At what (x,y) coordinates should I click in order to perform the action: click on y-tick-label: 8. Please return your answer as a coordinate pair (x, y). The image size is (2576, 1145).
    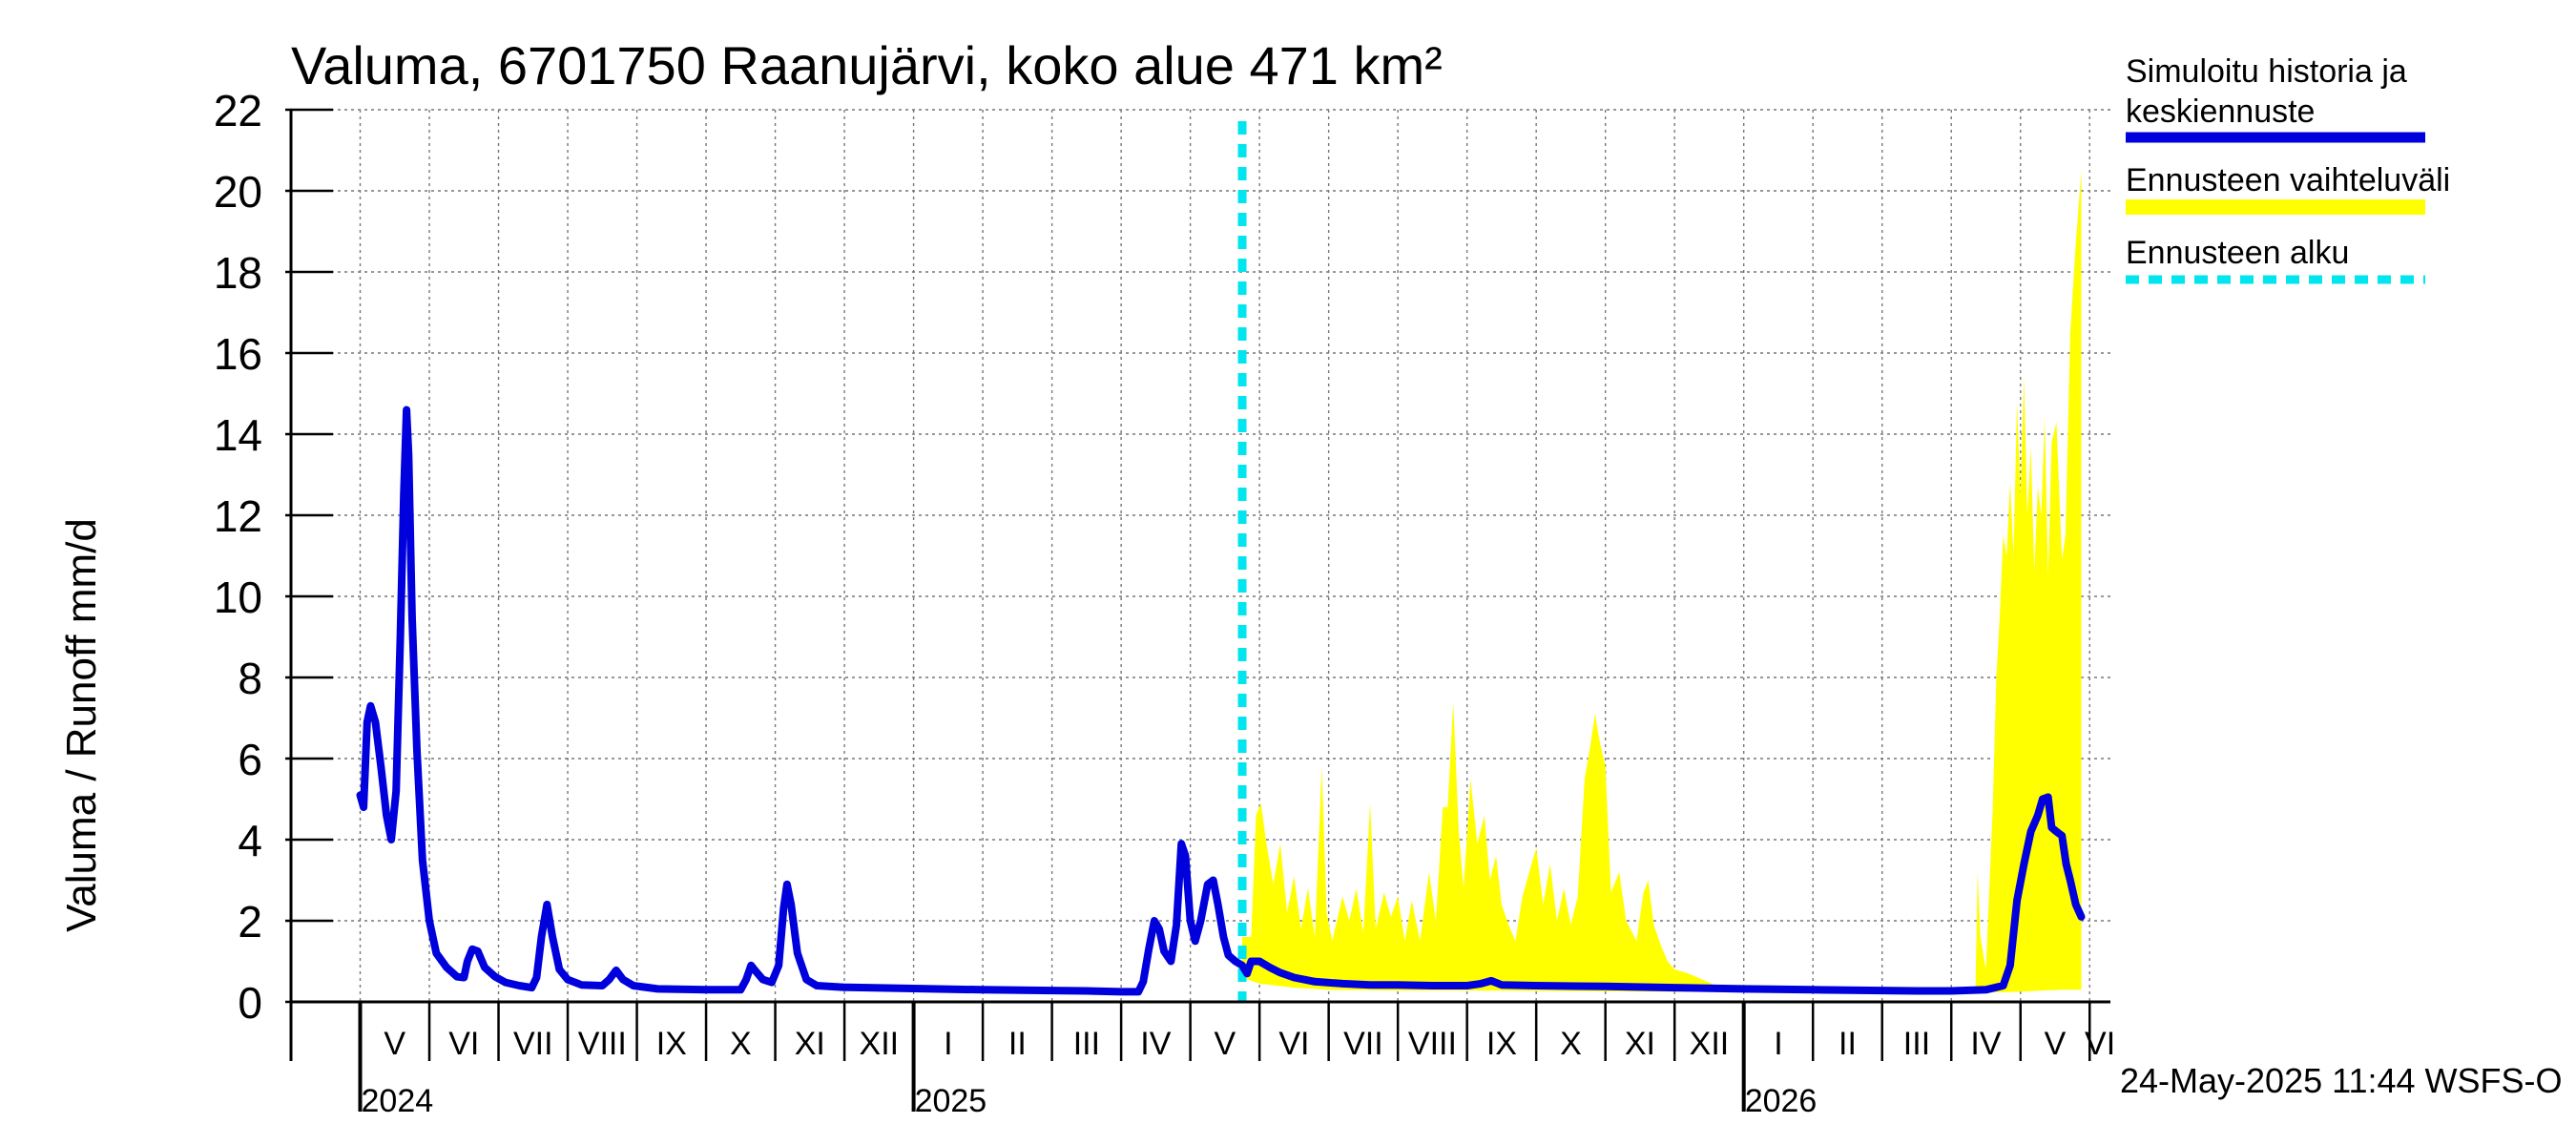
    Looking at the image, I should click on (250, 678).